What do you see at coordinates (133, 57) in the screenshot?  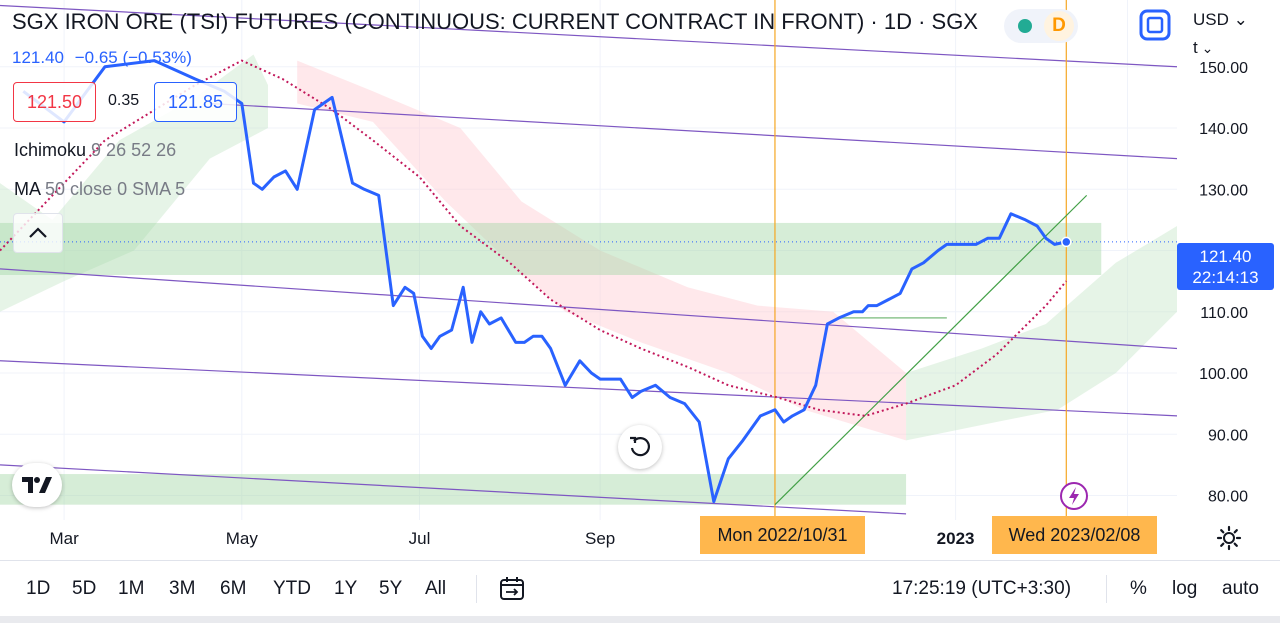 I see `price-change: −0.65 (−0.53%)` at bounding box center [133, 57].